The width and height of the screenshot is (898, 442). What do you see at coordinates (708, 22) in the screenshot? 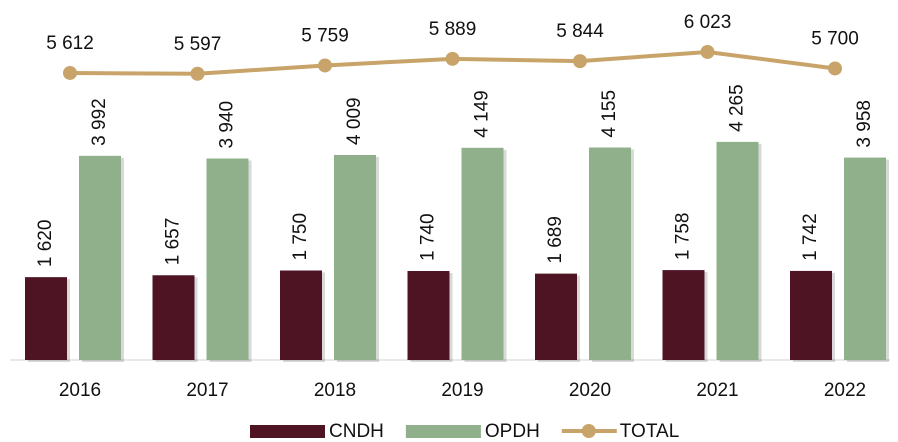
I see `data-label: 6 023` at bounding box center [708, 22].